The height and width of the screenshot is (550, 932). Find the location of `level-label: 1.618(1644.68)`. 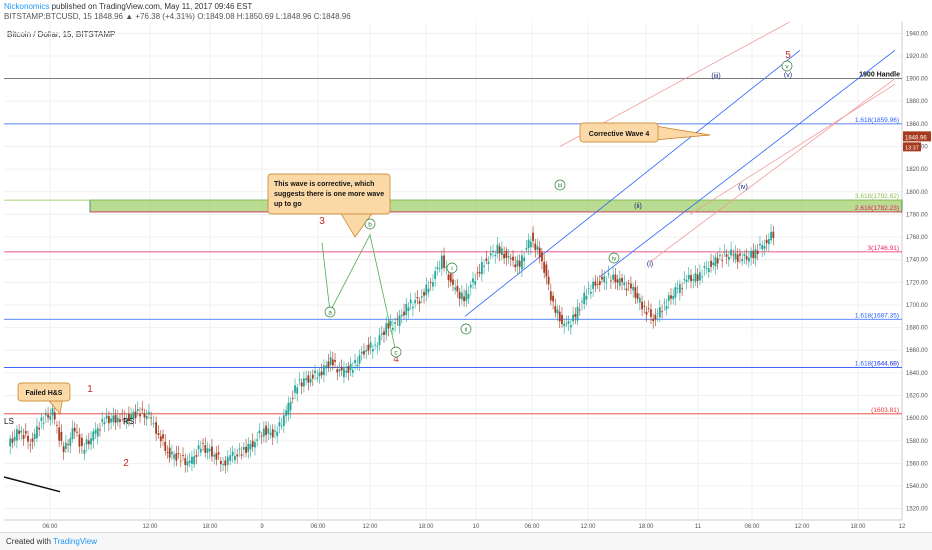

level-label: 1.618(1644.68) is located at coordinates (877, 364).